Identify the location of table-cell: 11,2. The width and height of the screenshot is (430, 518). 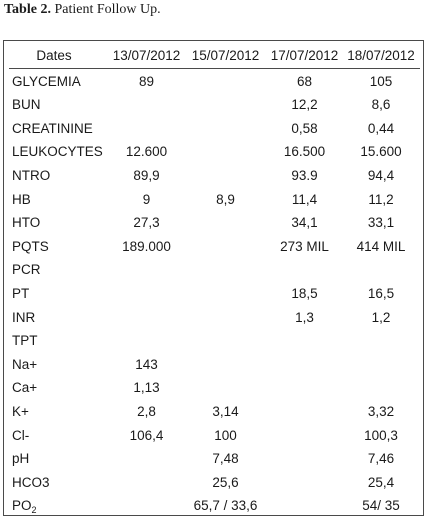
(381, 199).